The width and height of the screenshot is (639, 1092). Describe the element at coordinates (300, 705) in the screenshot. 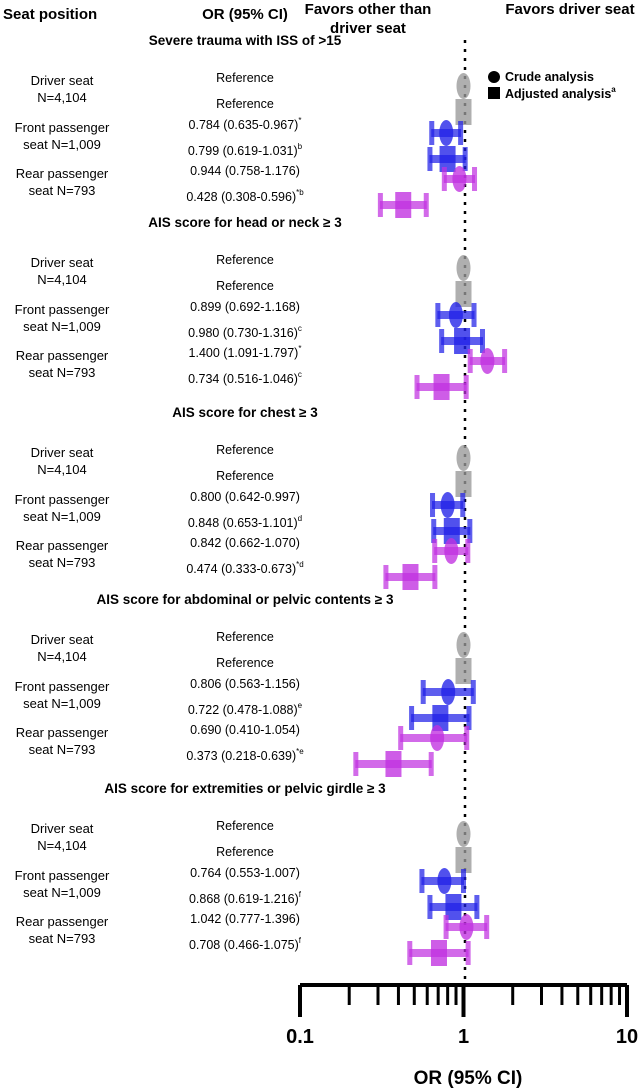

I see `or-ci-footnote: e` at that location.